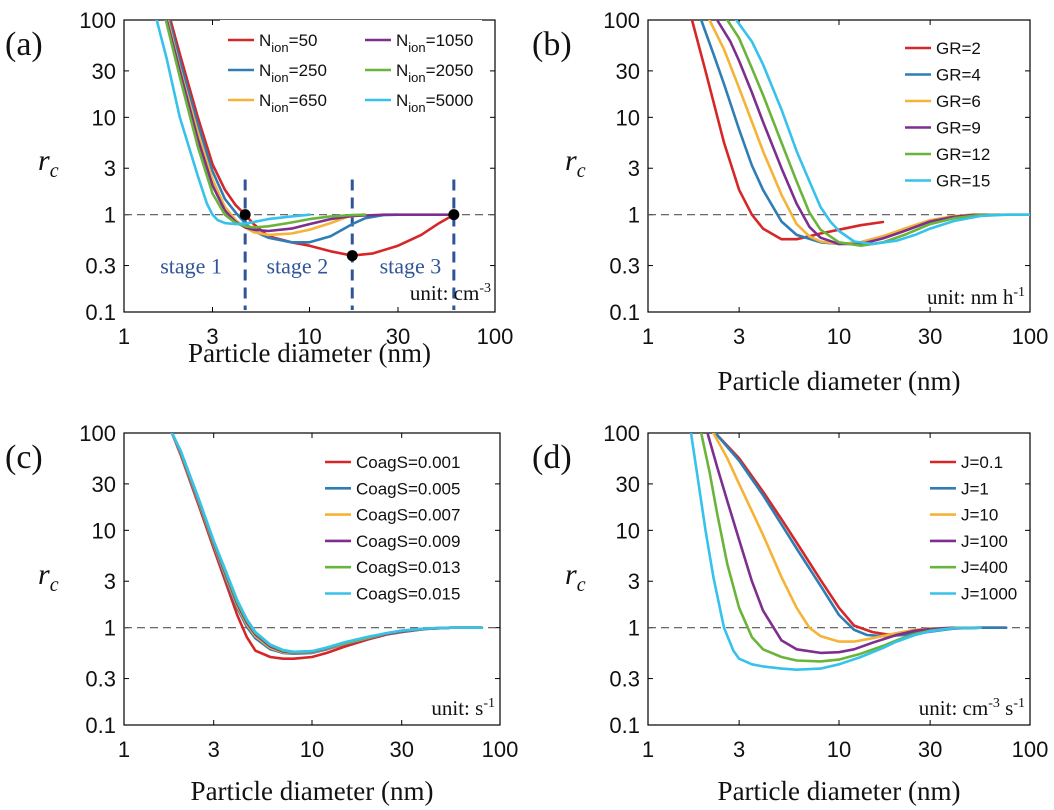 The height and width of the screenshot is (810, 1054). Describe the element at coordinates (970, 297) in the screenshot. I see `unit-text: unit: nm h` at that location.